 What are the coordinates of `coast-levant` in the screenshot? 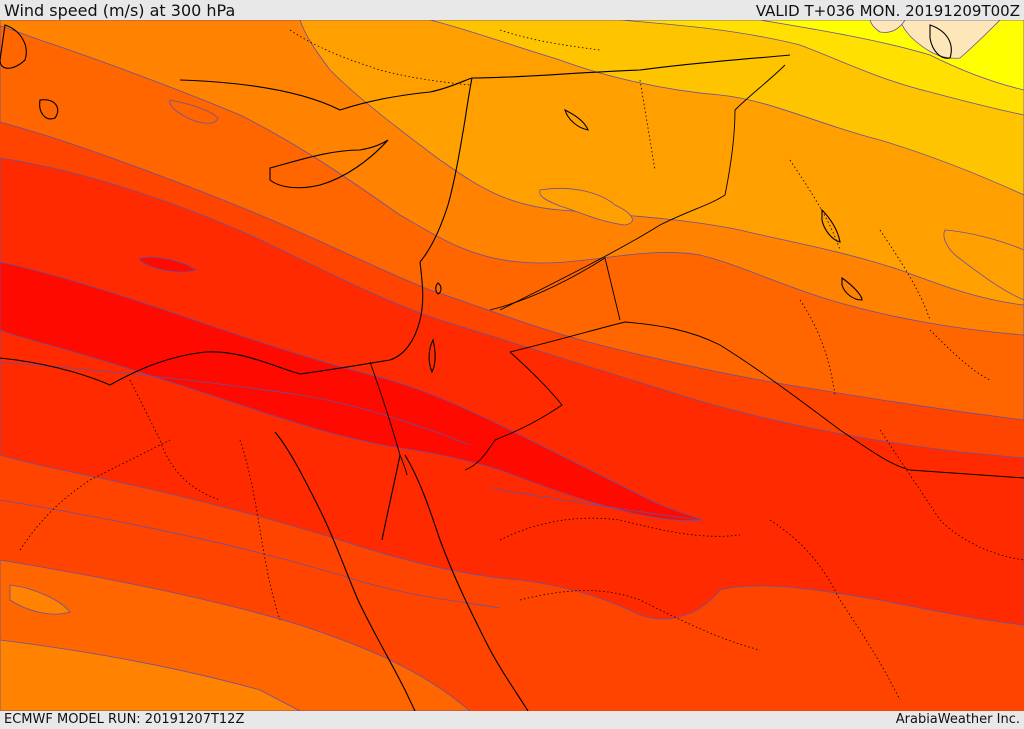 It's located at (446, 170).